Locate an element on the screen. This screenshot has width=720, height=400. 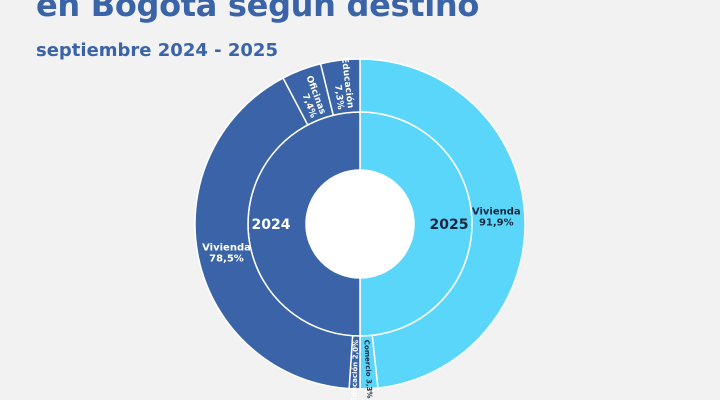
outer-label-2024-educación: Educación 2,0% is located at coordinates (355, 370).